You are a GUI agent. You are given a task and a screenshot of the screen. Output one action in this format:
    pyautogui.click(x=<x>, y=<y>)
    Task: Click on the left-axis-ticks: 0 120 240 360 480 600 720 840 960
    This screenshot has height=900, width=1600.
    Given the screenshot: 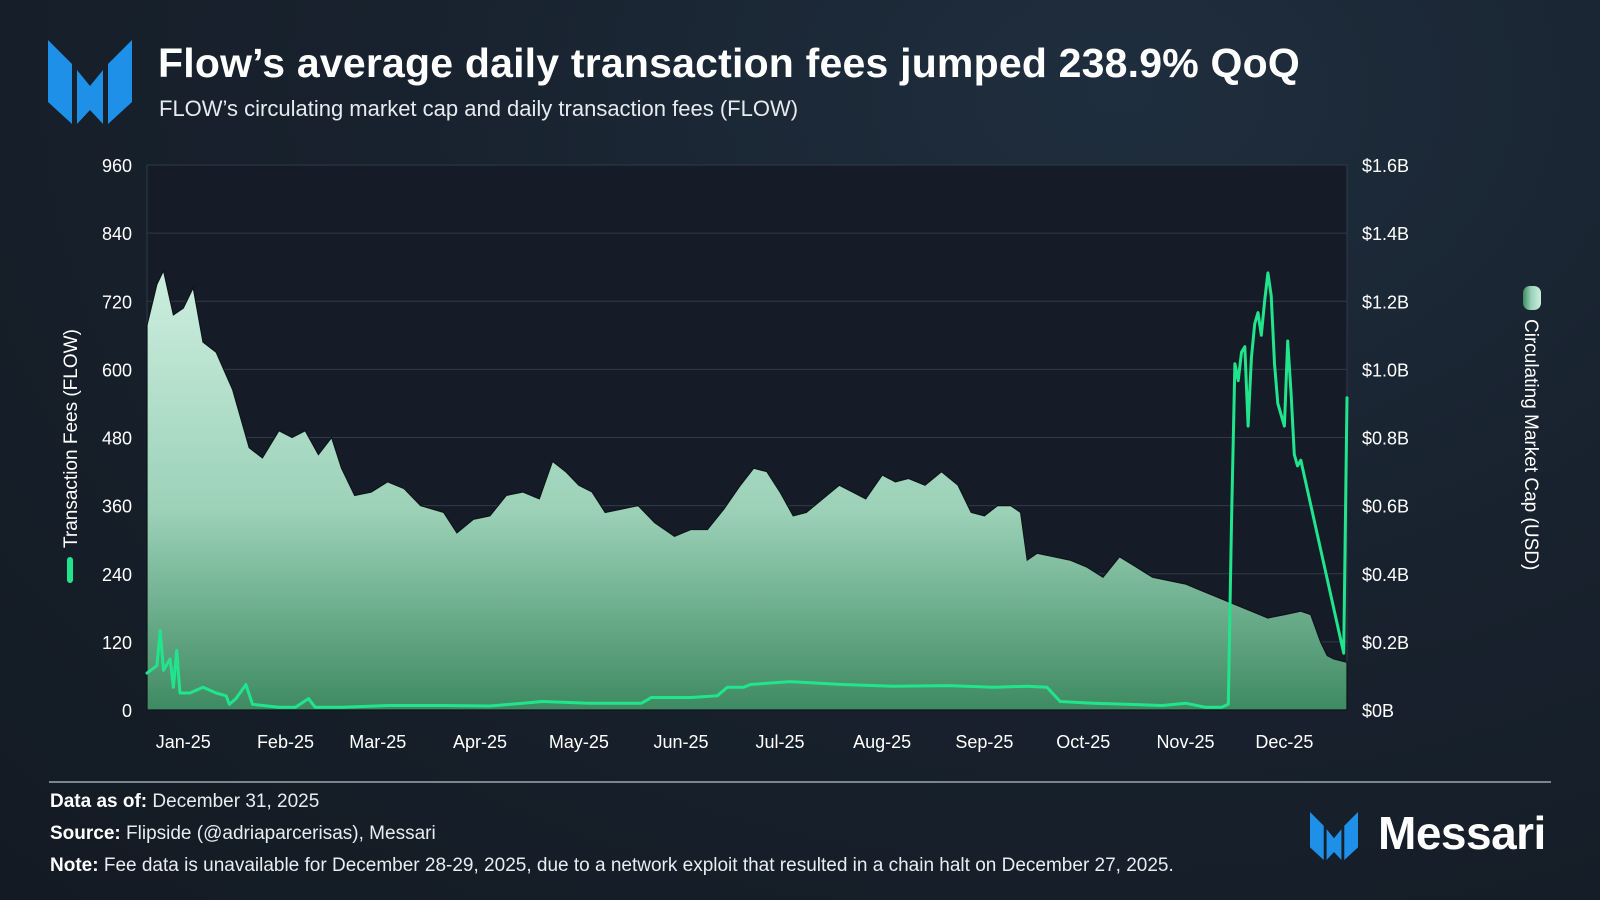 What is the action you would take?
    pyautogui.click(x=117, y=438)
    